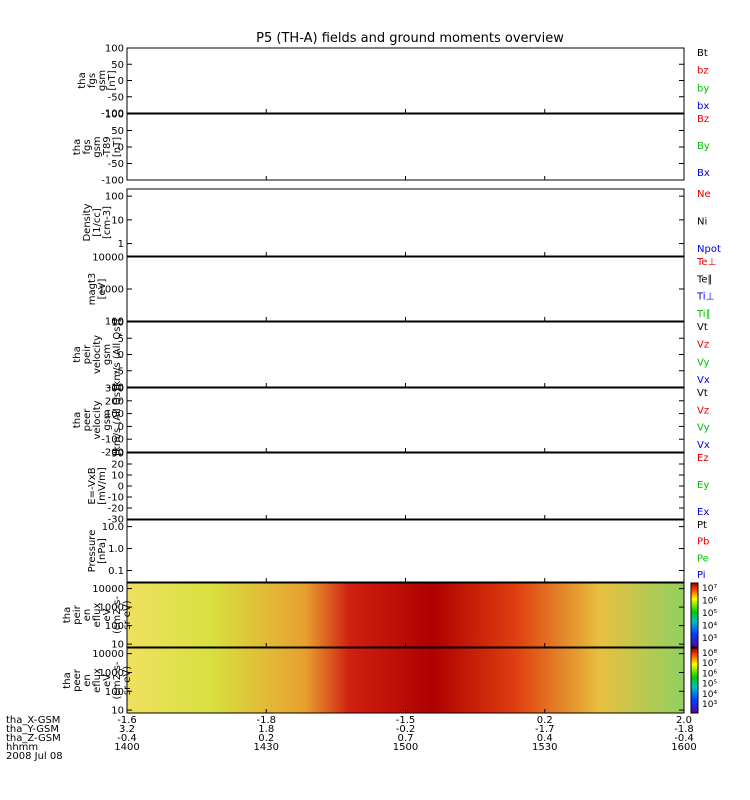 This screenshot has width=750, height=800. I want to click on date-label: 2008 Jul 08, so click(34, 756).